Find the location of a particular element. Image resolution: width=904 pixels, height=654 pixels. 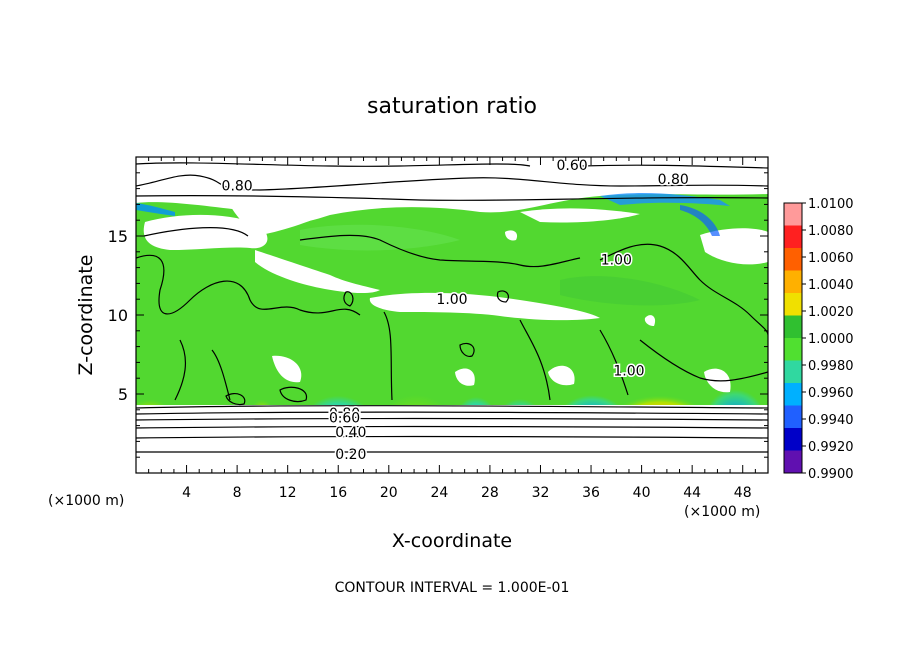

colorbar-label: 1.0040 is located at coordinates (831, 285).